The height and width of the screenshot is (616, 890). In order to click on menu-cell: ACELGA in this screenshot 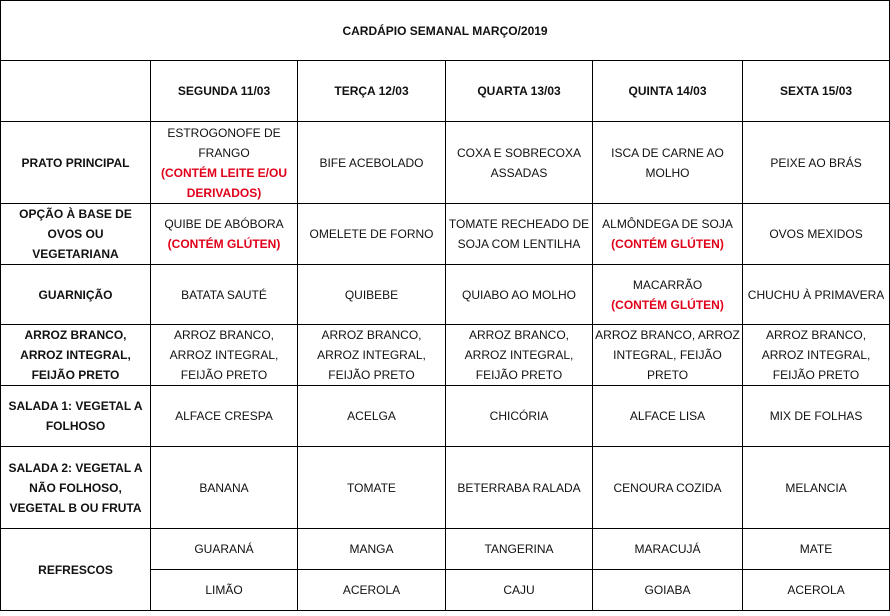, I will do `click(371, 416)`.